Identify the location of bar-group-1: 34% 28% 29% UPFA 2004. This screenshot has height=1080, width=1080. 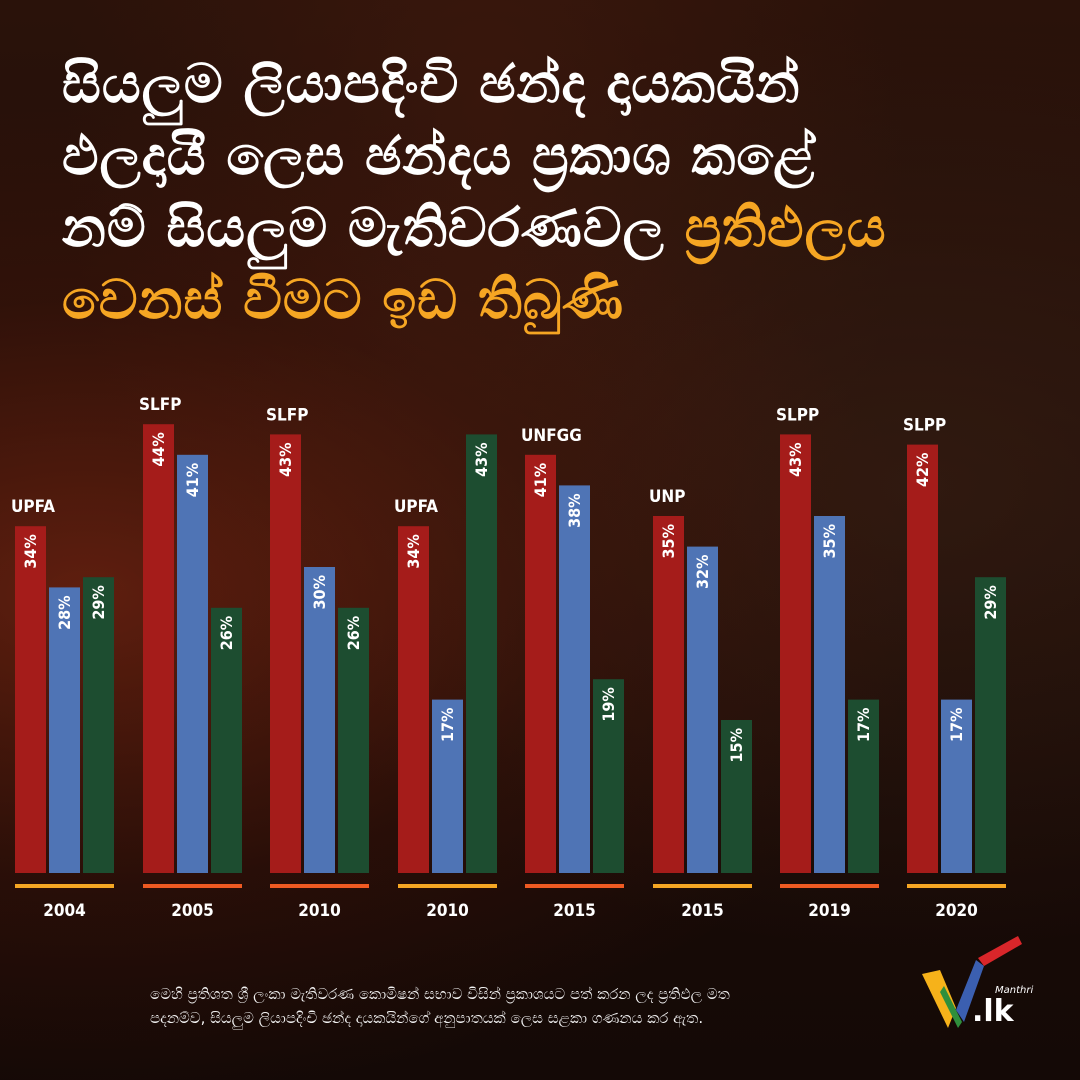
(62, 709).